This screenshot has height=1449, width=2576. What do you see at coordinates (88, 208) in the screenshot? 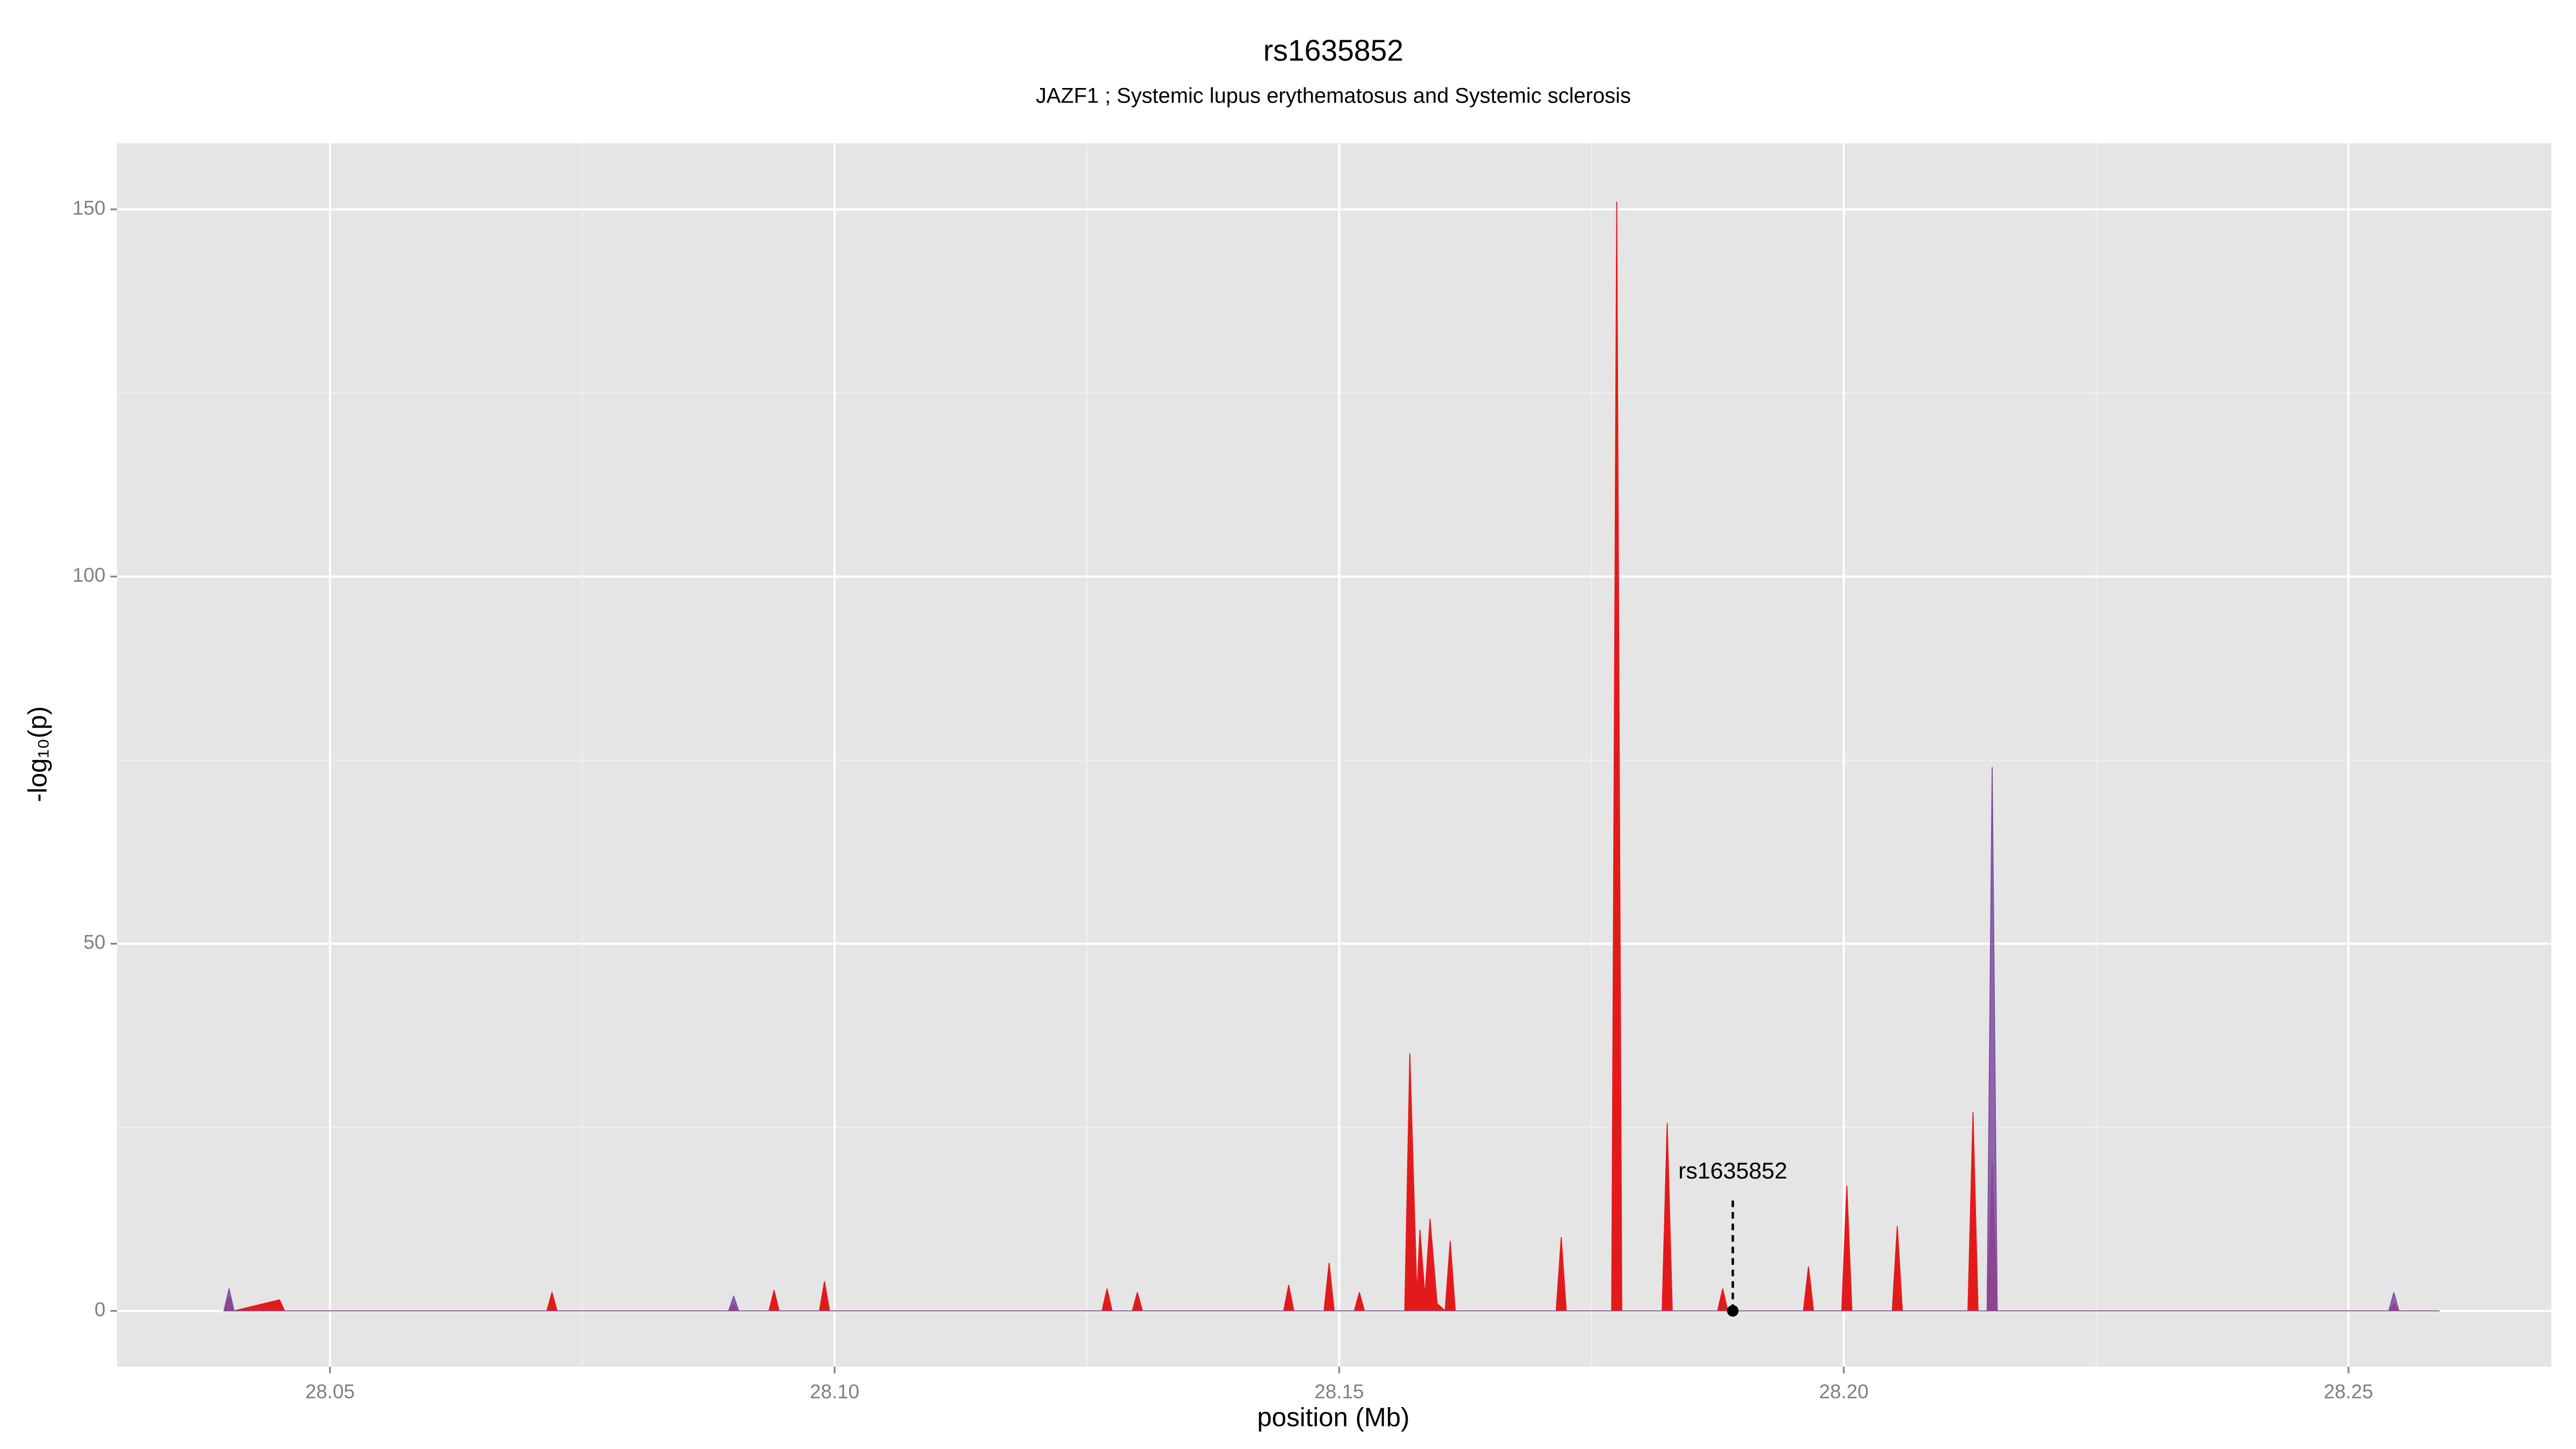
I see `y-tick-label: 150` at bounding box center [88, 208].